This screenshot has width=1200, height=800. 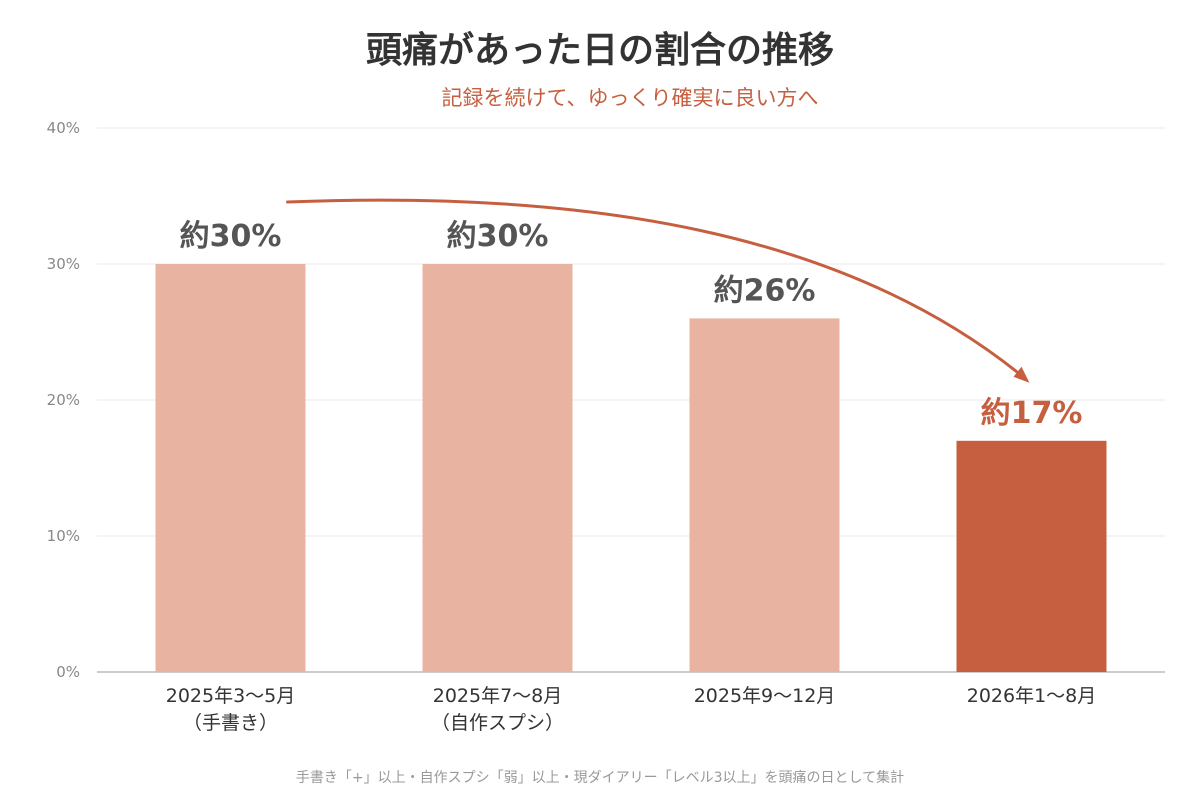 I want to click on category-label: （自作スプシ）, so click(x=497, y=723).